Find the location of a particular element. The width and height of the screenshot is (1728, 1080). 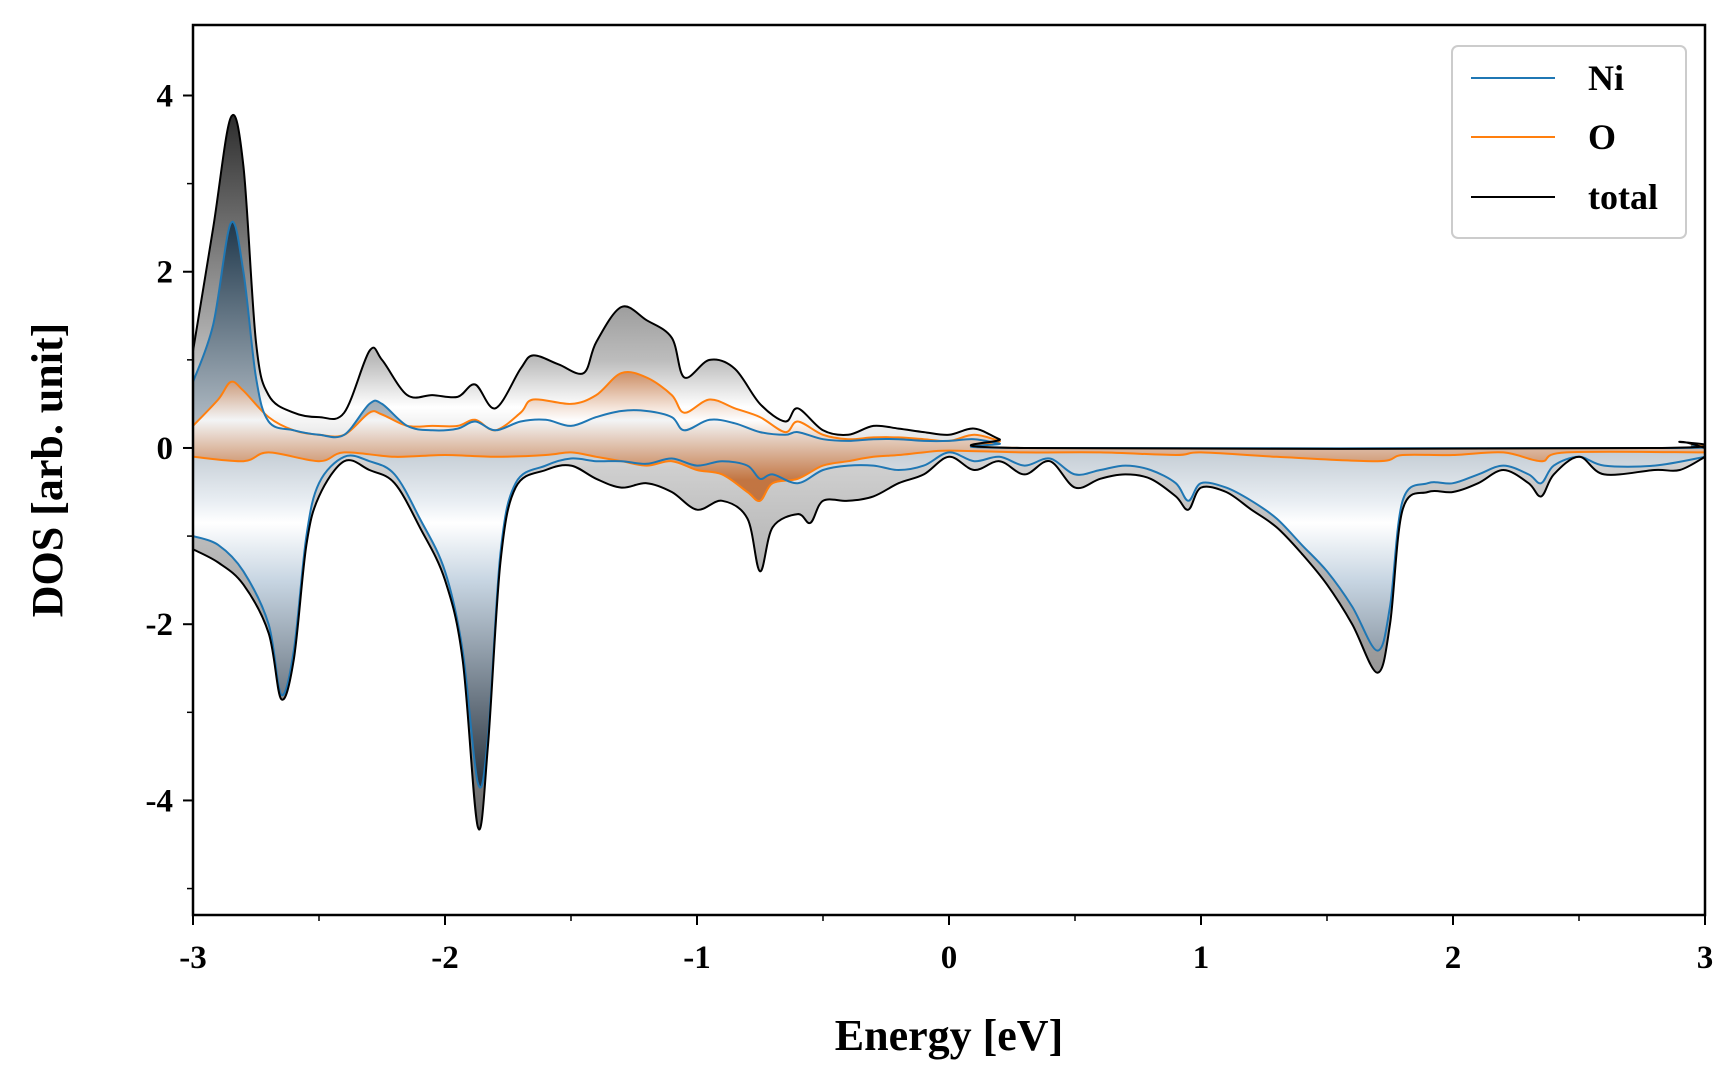

y-tick-label: 4 is located at coordinates (165, 96).